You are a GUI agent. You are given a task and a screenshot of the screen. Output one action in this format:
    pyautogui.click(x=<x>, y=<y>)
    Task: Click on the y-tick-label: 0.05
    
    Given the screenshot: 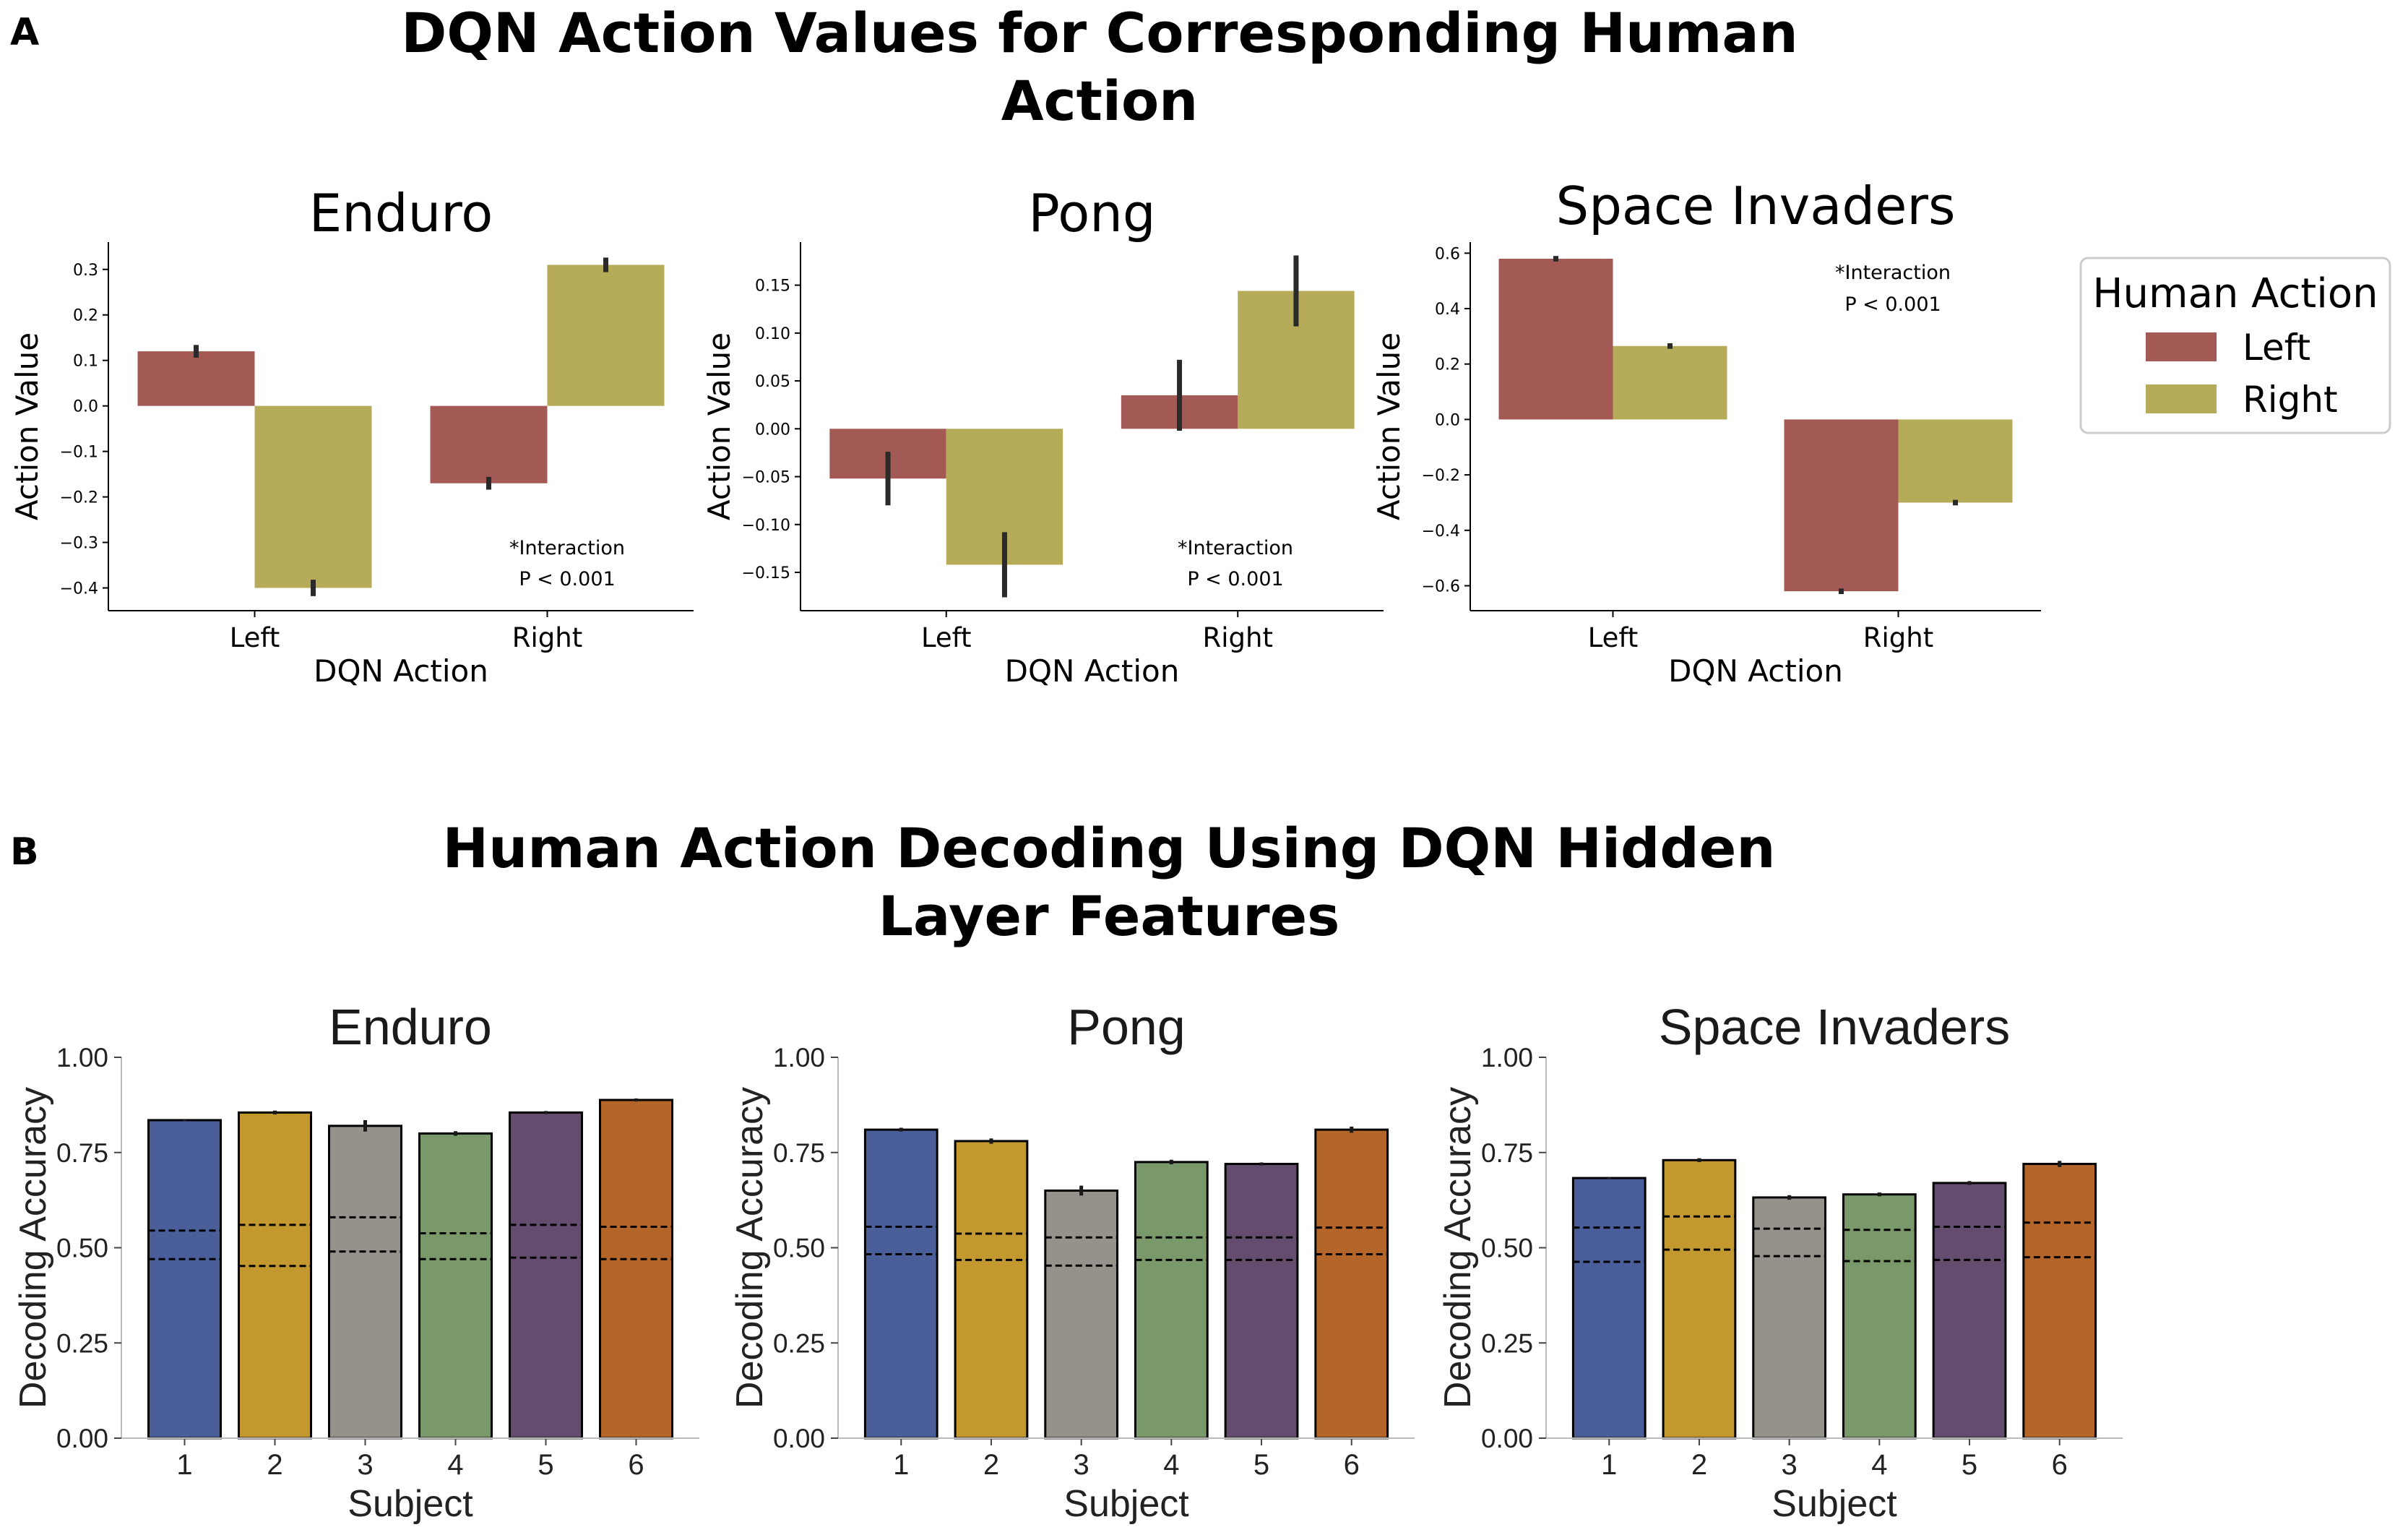 What is the action you would take?
    pyautogui.click(x=772, y=382)
    